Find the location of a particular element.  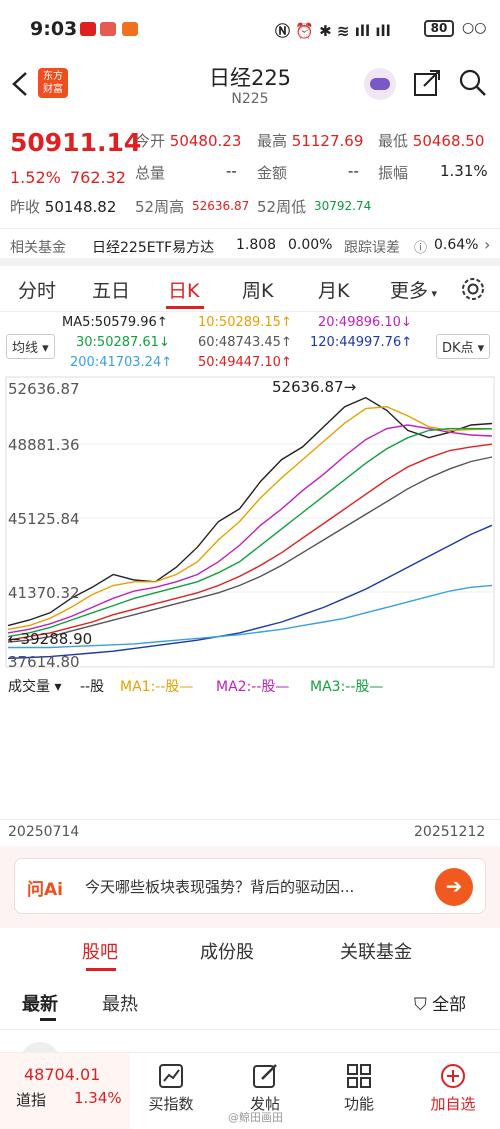

wk52-high-value: 52636.87 is located at coordinates (221, 206).